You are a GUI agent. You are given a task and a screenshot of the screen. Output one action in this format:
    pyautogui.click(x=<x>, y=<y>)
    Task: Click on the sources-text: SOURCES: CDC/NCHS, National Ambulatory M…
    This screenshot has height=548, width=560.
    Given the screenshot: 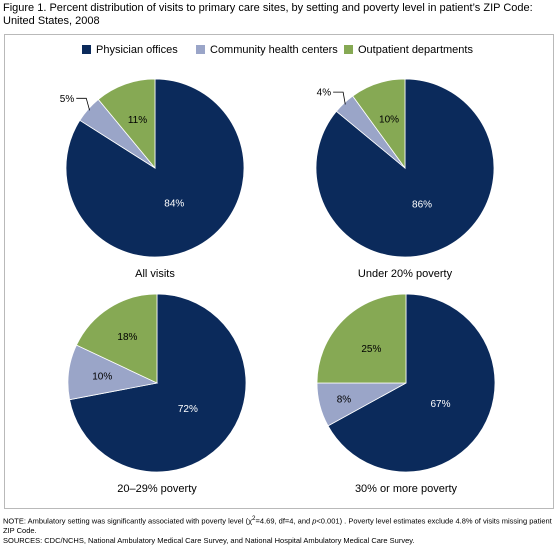 What is the action you would take?
    pyautogui.click(x=209, y=540)
    